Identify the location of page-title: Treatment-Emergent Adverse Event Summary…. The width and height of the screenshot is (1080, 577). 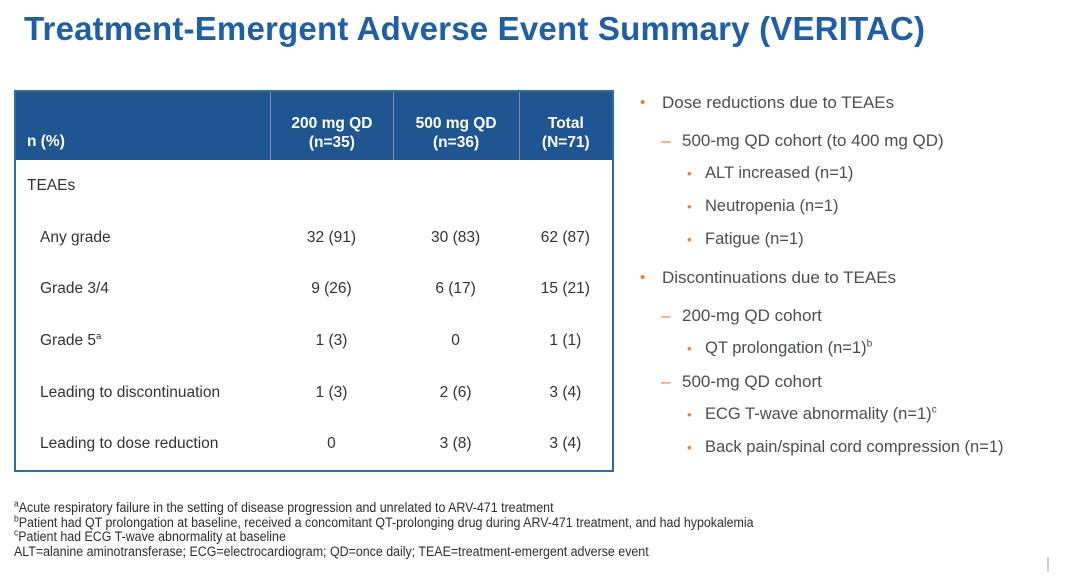
(475, 28).